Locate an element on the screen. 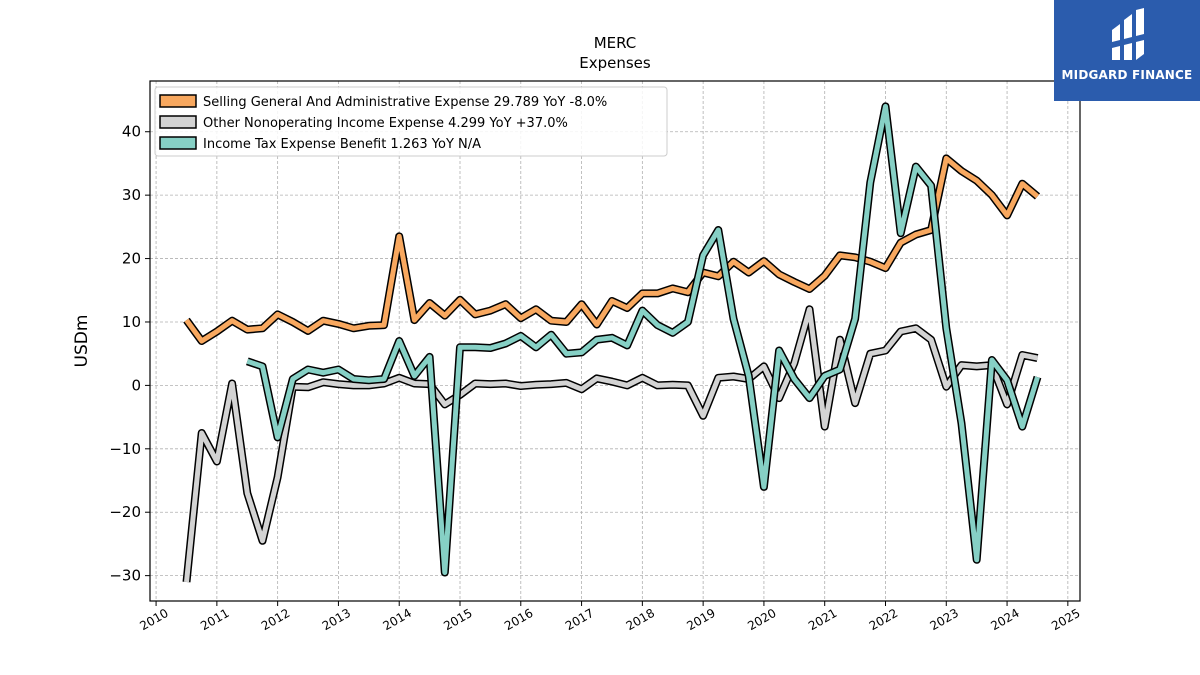 This screenshot has width=1200, height=675. legend-label: Income Tax Expense Benefit 1.263 YoY N/A is located at coordinates (342, 144).